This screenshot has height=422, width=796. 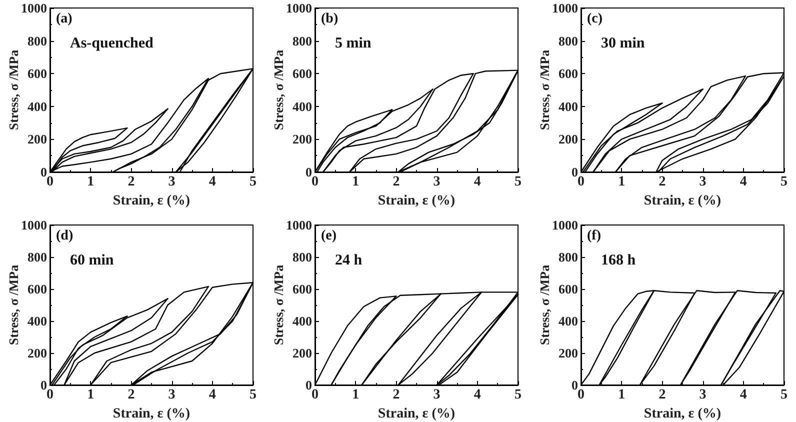 What do you see at coordinates (92, 260) in the screenshot?
I see `annotation: 60 min` at bounding box center [92, 260].